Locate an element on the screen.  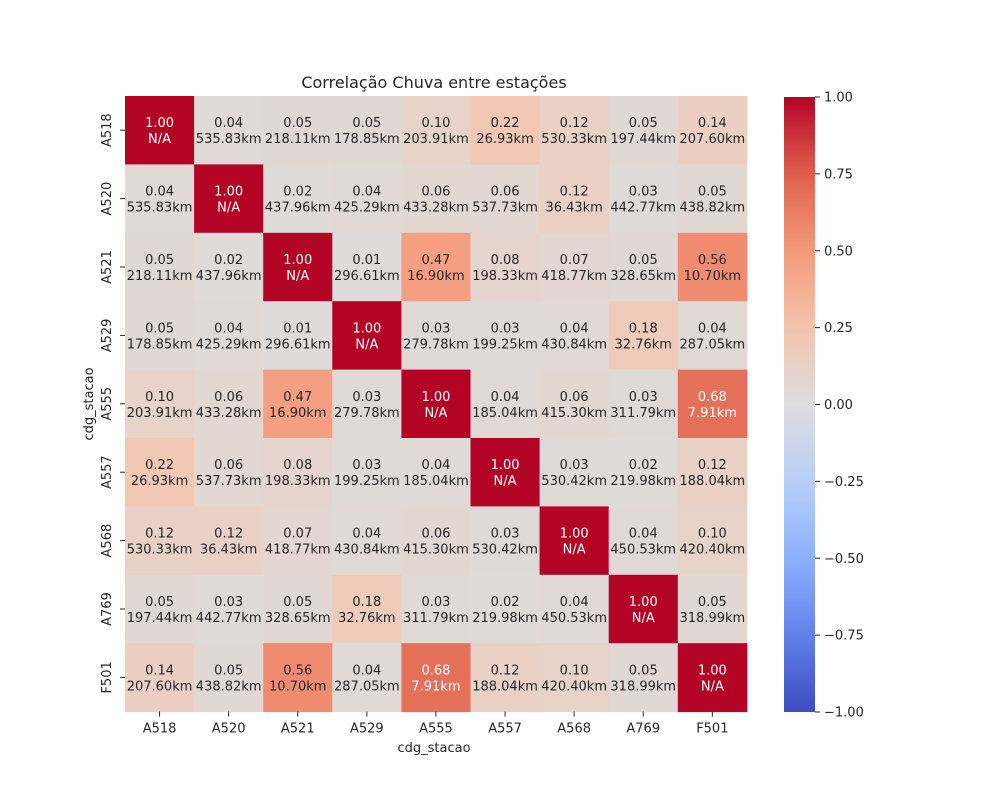
y-tick-label: A518 is located at coordinates (107, 130).